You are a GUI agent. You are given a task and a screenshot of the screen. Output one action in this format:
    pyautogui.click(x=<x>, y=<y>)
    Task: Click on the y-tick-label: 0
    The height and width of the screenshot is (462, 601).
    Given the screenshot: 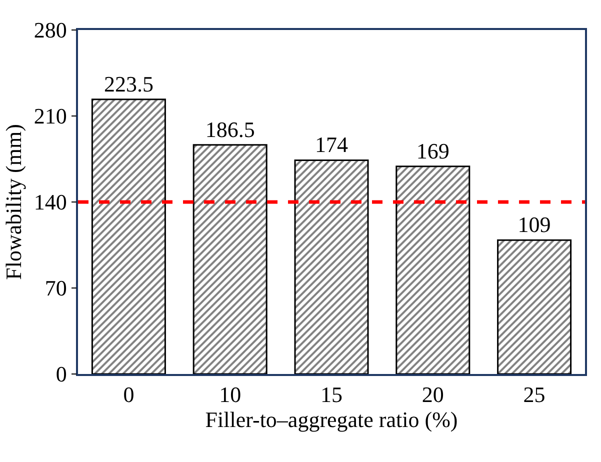 What is the action you would take?
    pyautogui.click(x=61, y=374)
    